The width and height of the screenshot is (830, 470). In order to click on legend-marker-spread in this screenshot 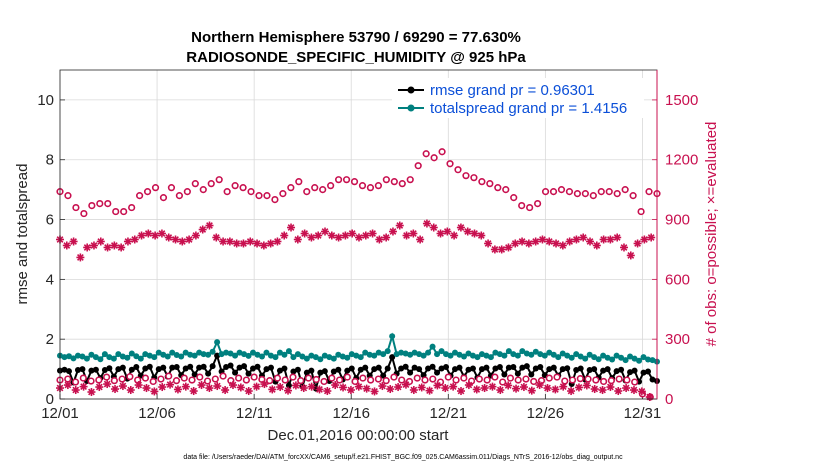, I will do `click(411, 108)`.